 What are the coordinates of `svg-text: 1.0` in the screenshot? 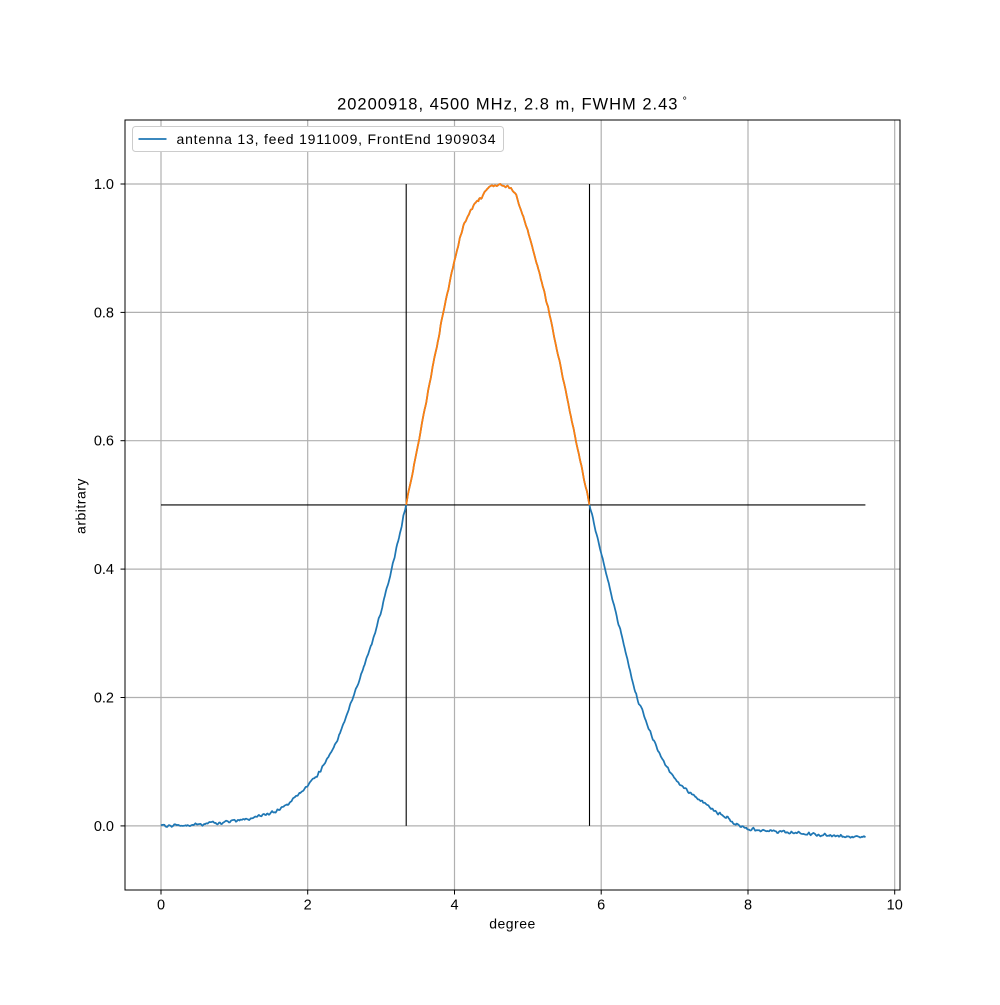 It's located at (104, 185).